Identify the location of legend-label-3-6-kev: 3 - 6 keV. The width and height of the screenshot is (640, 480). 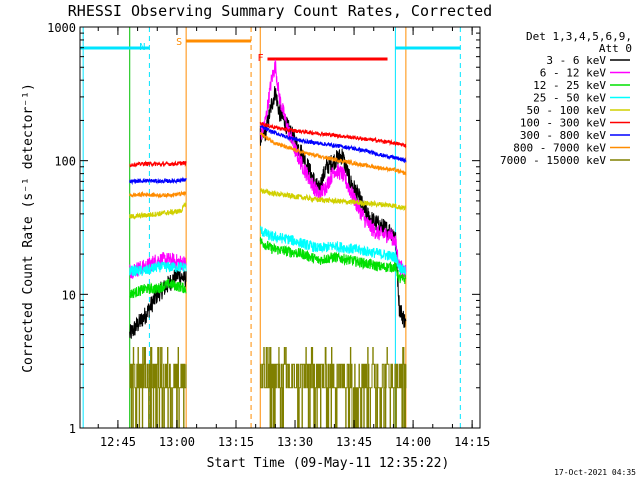
(576, 60).